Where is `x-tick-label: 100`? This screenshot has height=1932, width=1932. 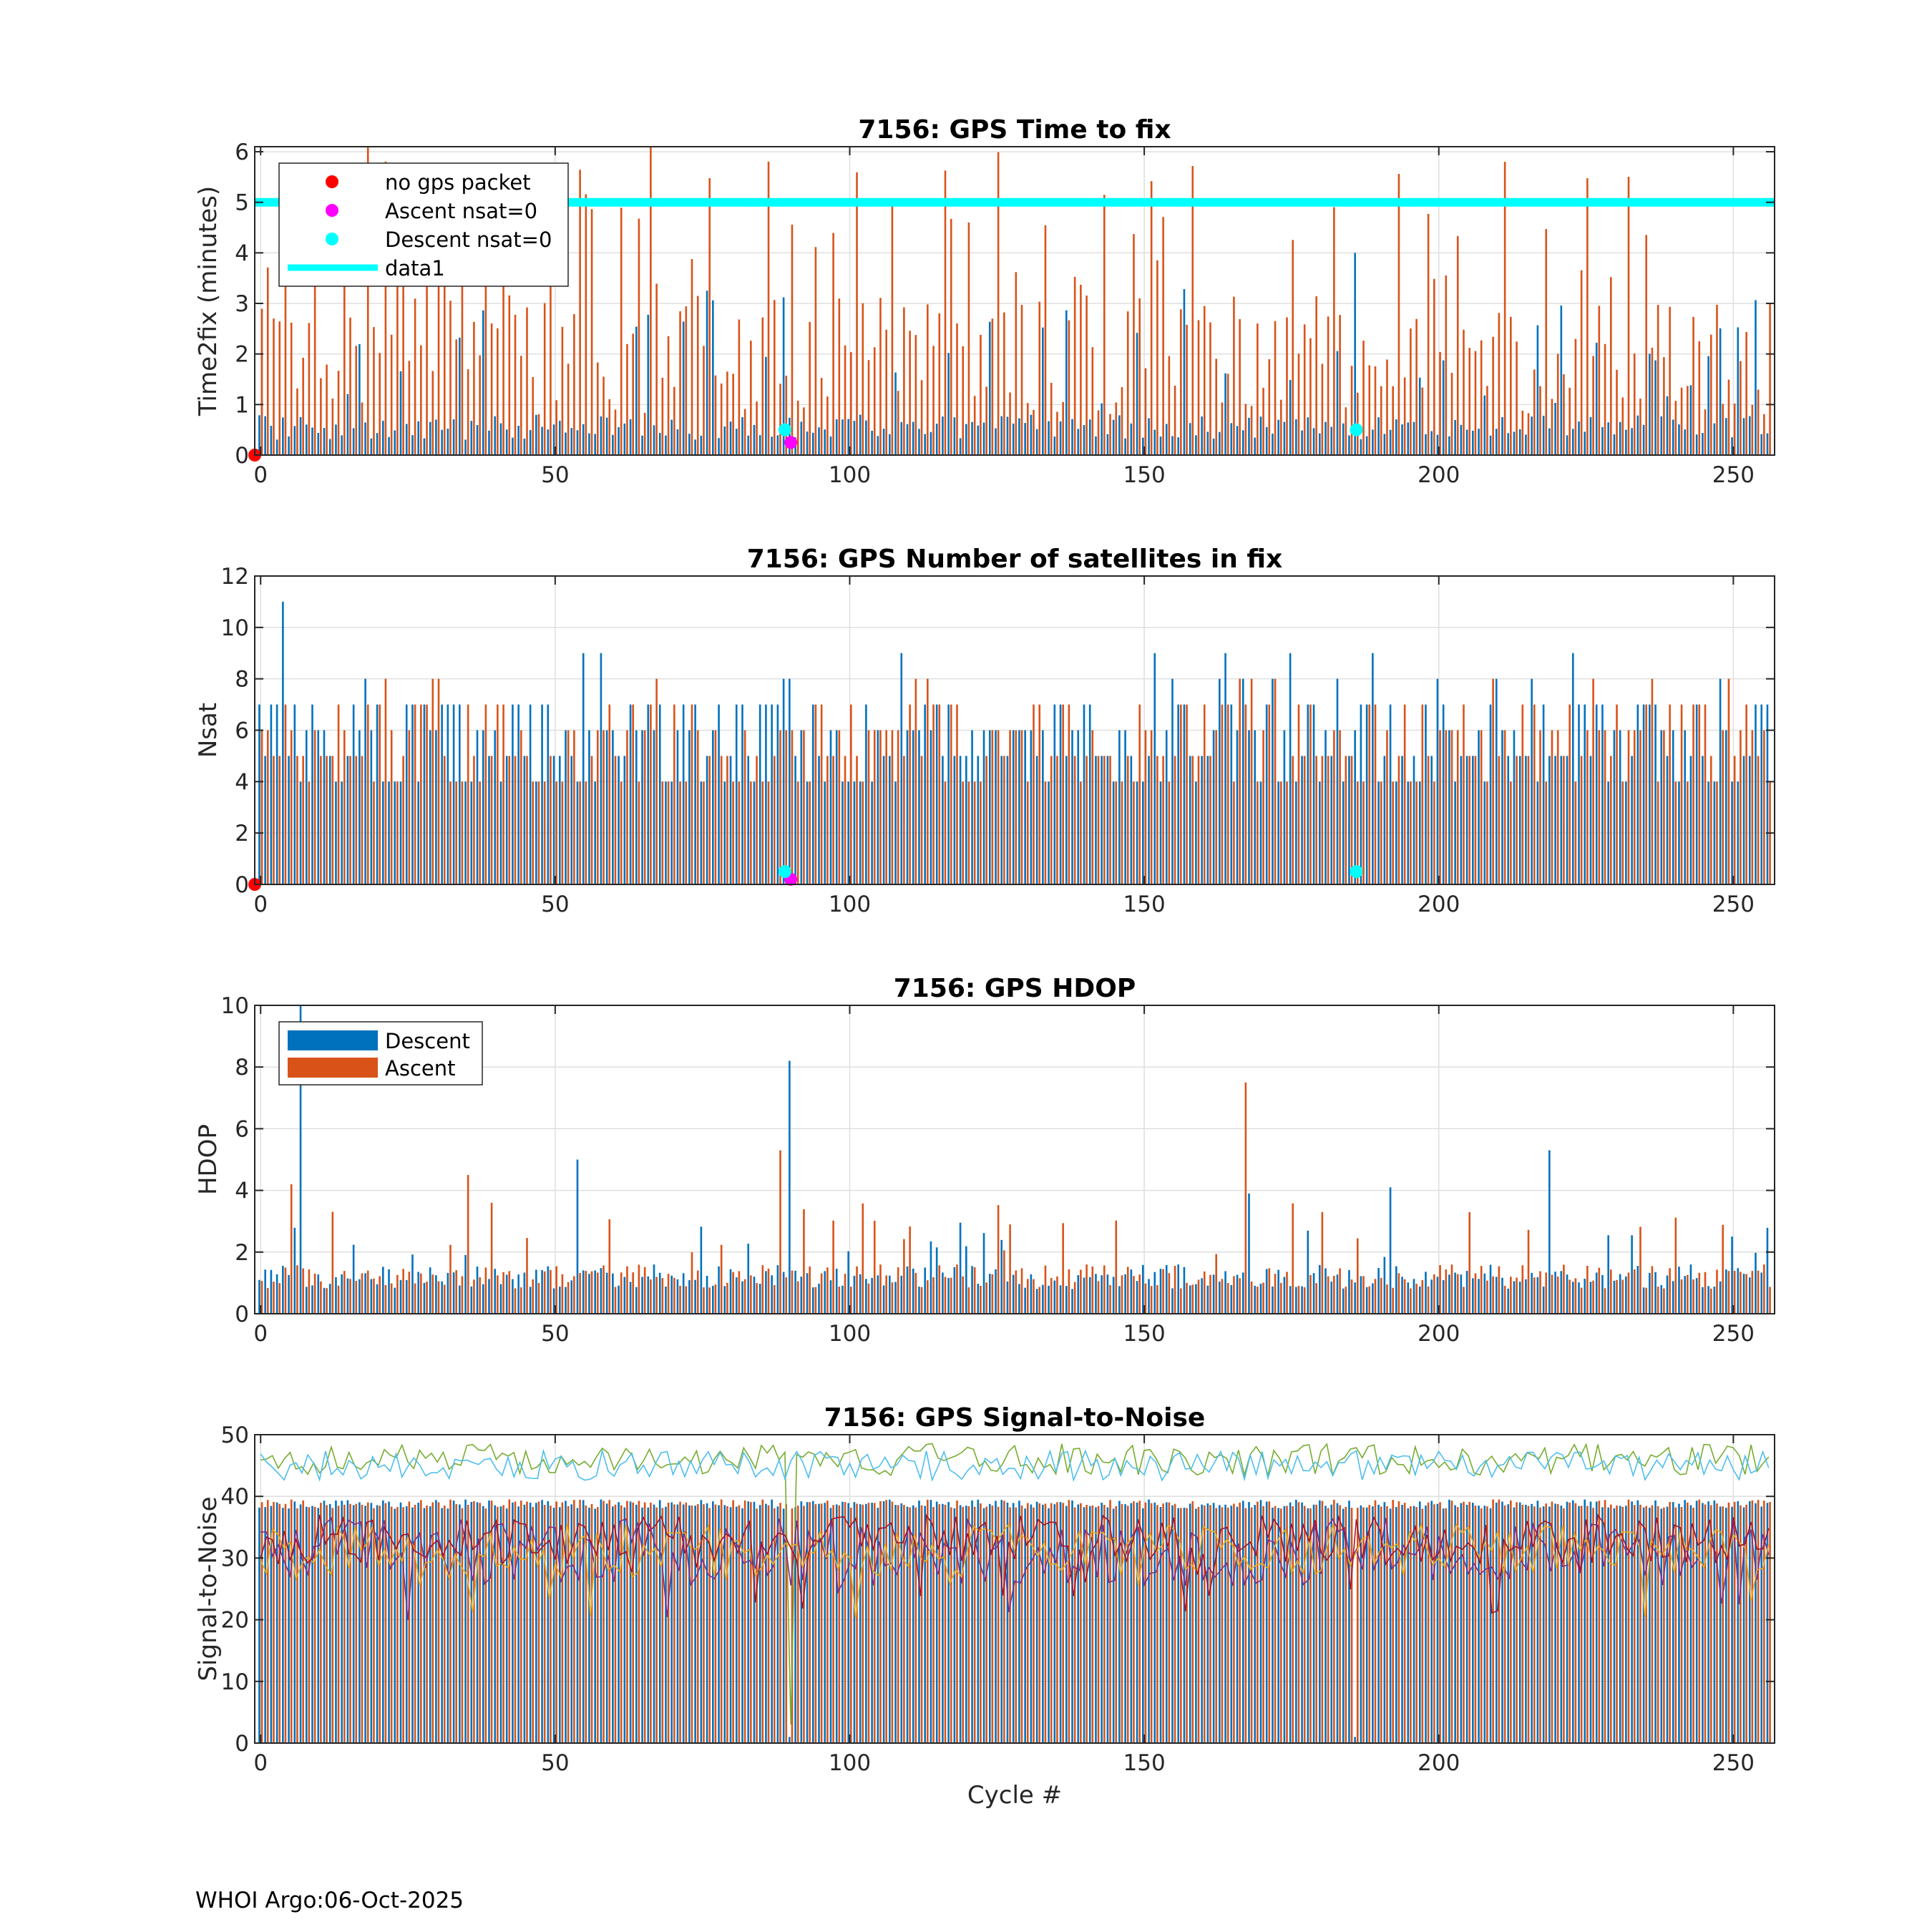 x-tick-label: 100 is located at coordinates (850, 475).